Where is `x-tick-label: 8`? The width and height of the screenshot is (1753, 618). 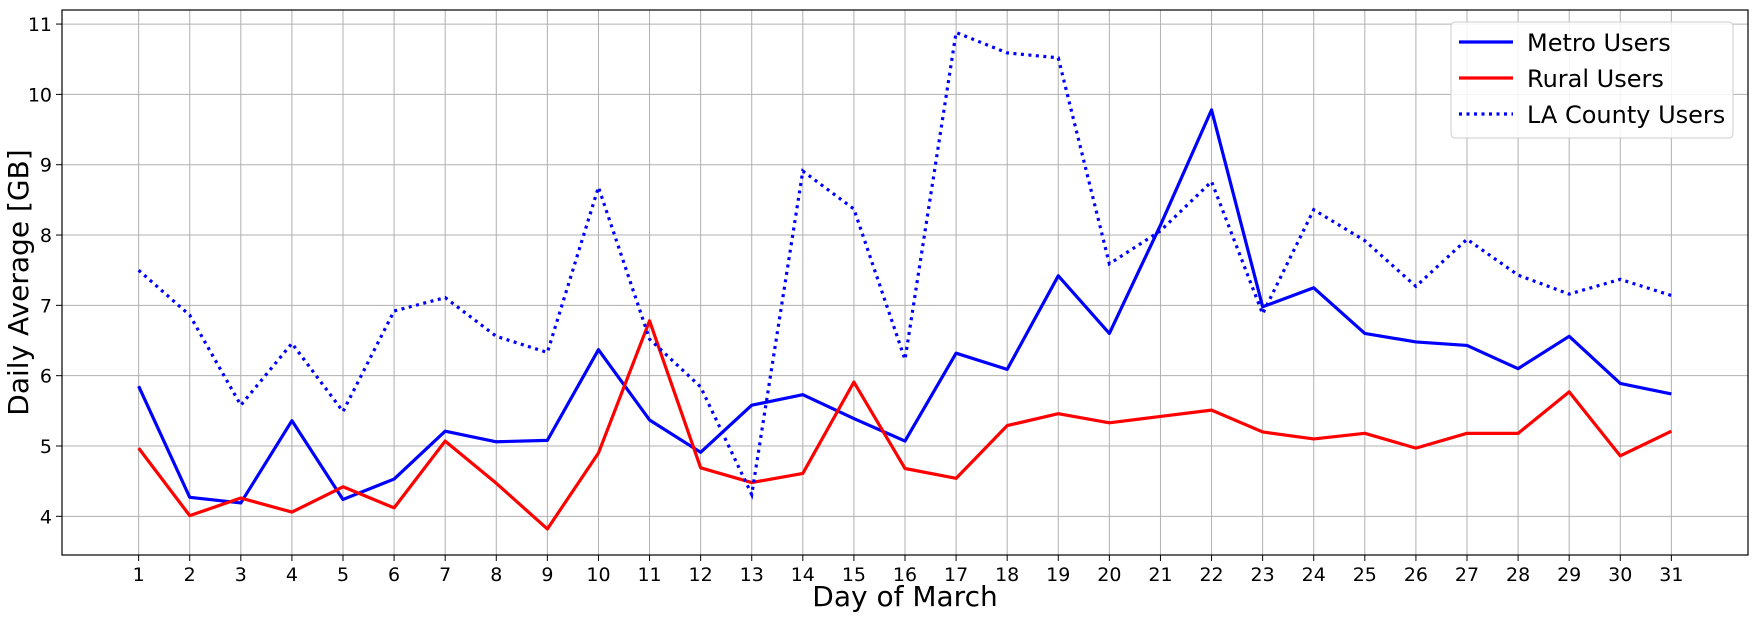 x-tick-label: 8 is located at coordinates (496, 575).